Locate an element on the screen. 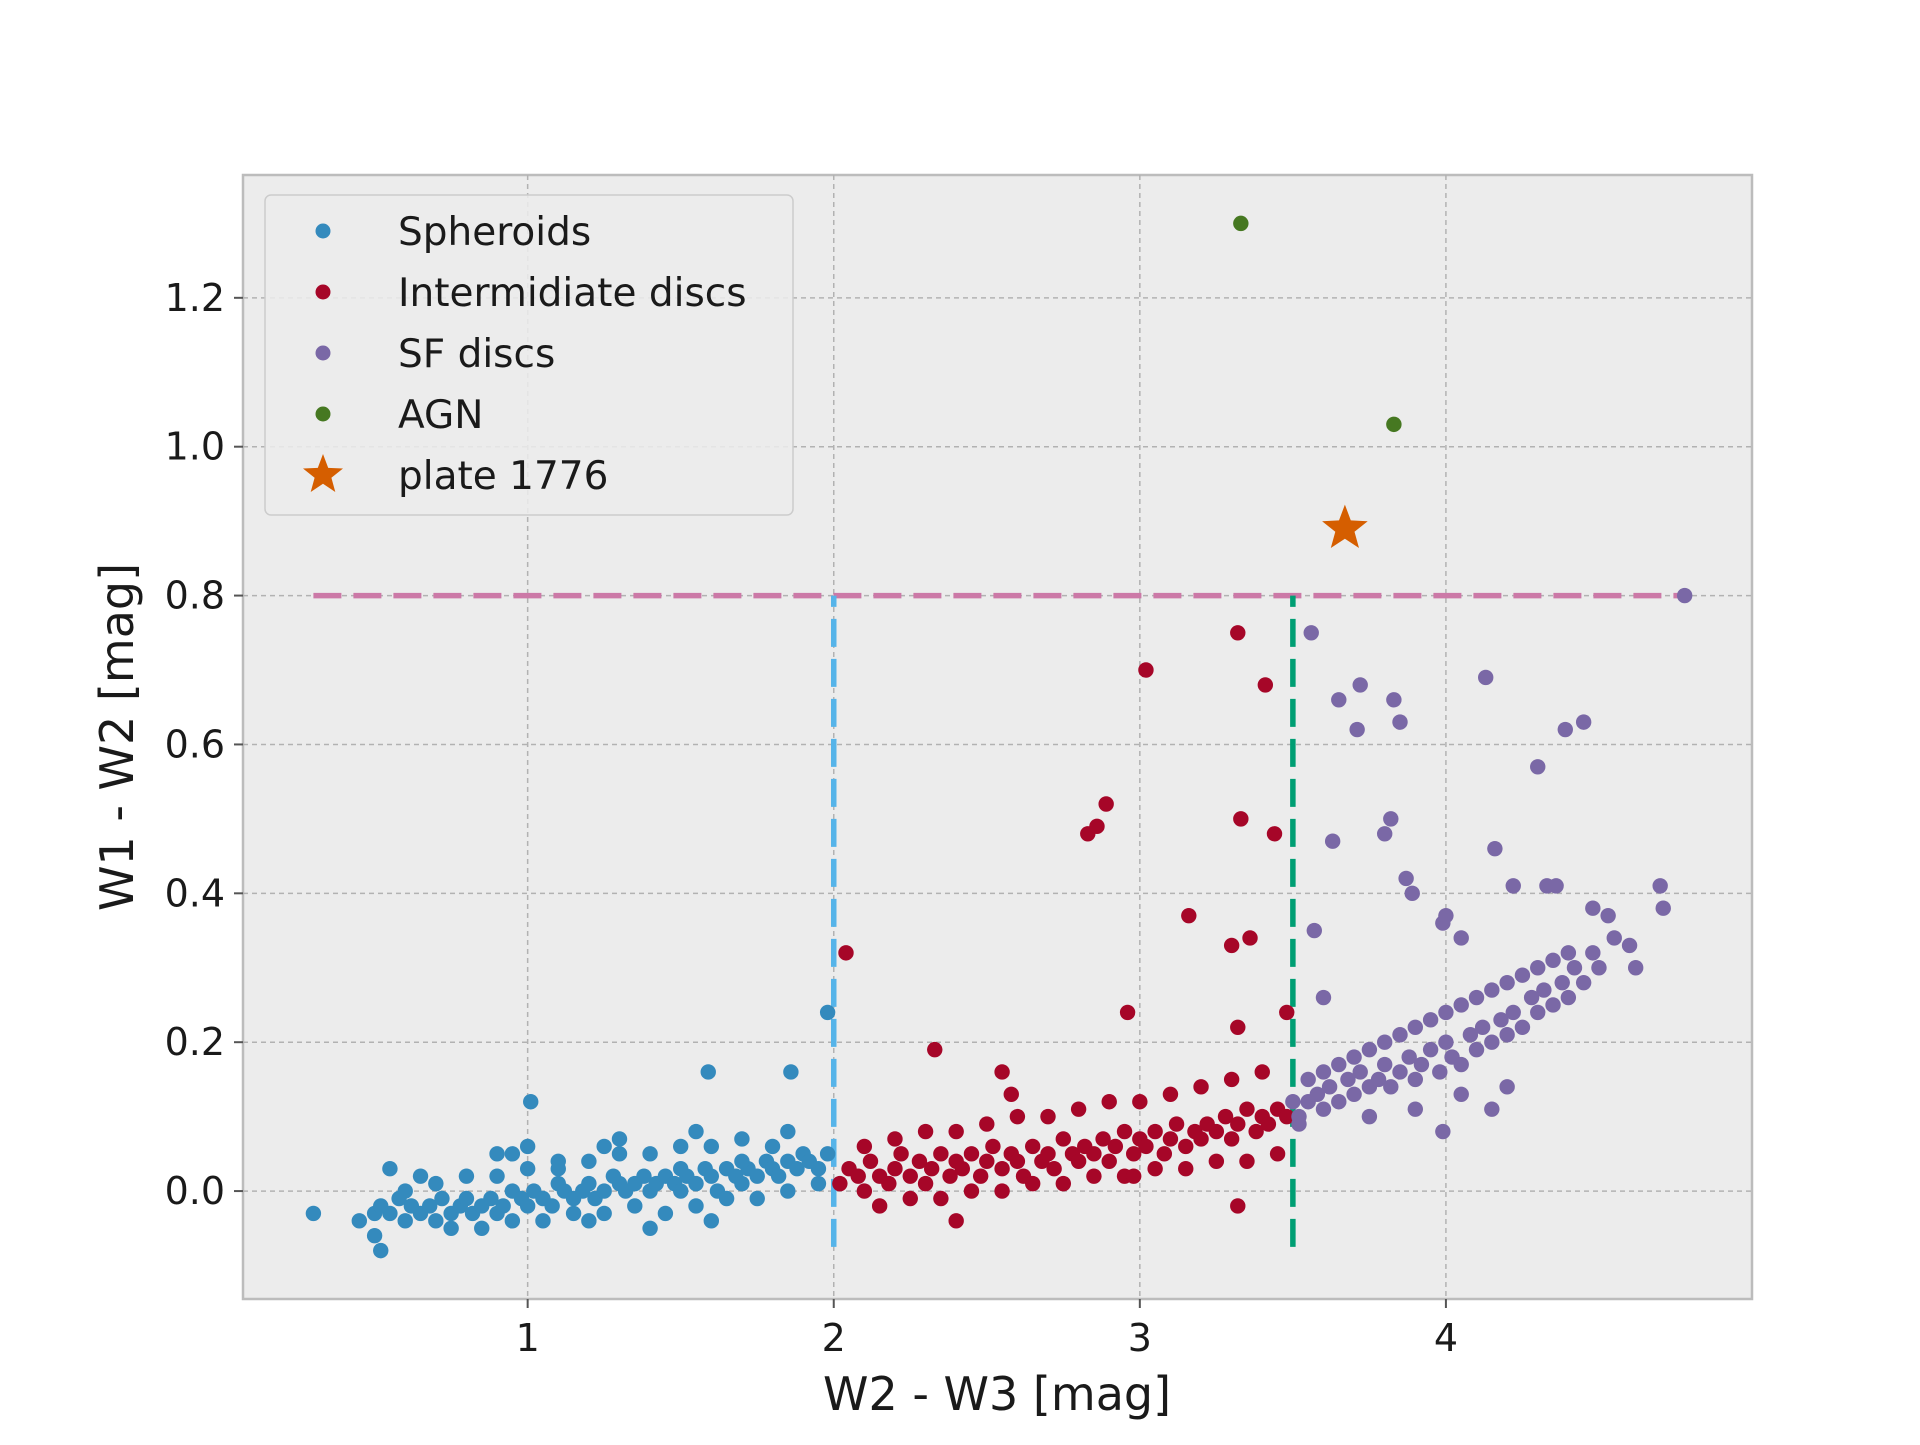  legend-marker-intermidiate-discs is located at coordinates (323, 292).